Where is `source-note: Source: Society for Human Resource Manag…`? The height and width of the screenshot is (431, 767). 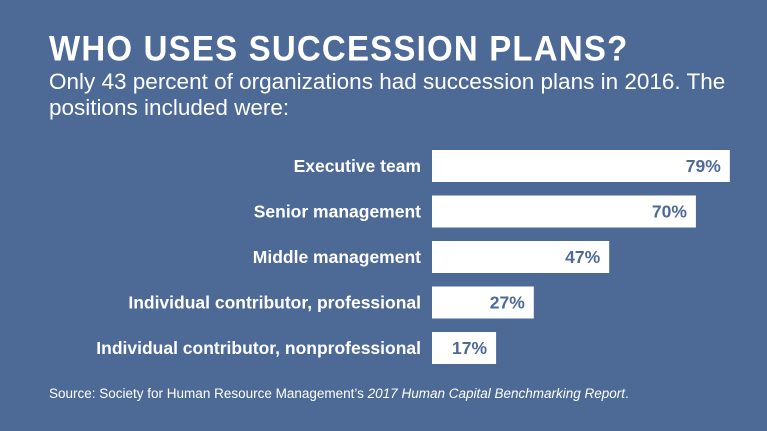
source-note: Source: Society for Human Resource Manag… is located at coordinates (339, 394).